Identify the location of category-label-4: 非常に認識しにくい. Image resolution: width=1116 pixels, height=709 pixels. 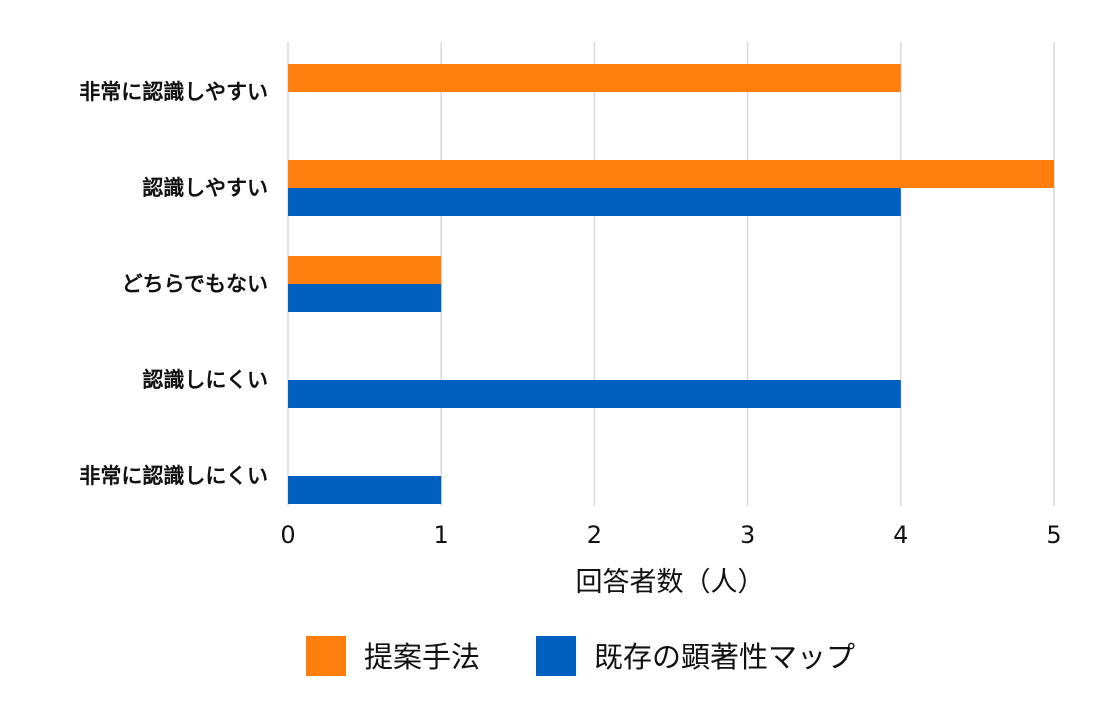
(173, 476).